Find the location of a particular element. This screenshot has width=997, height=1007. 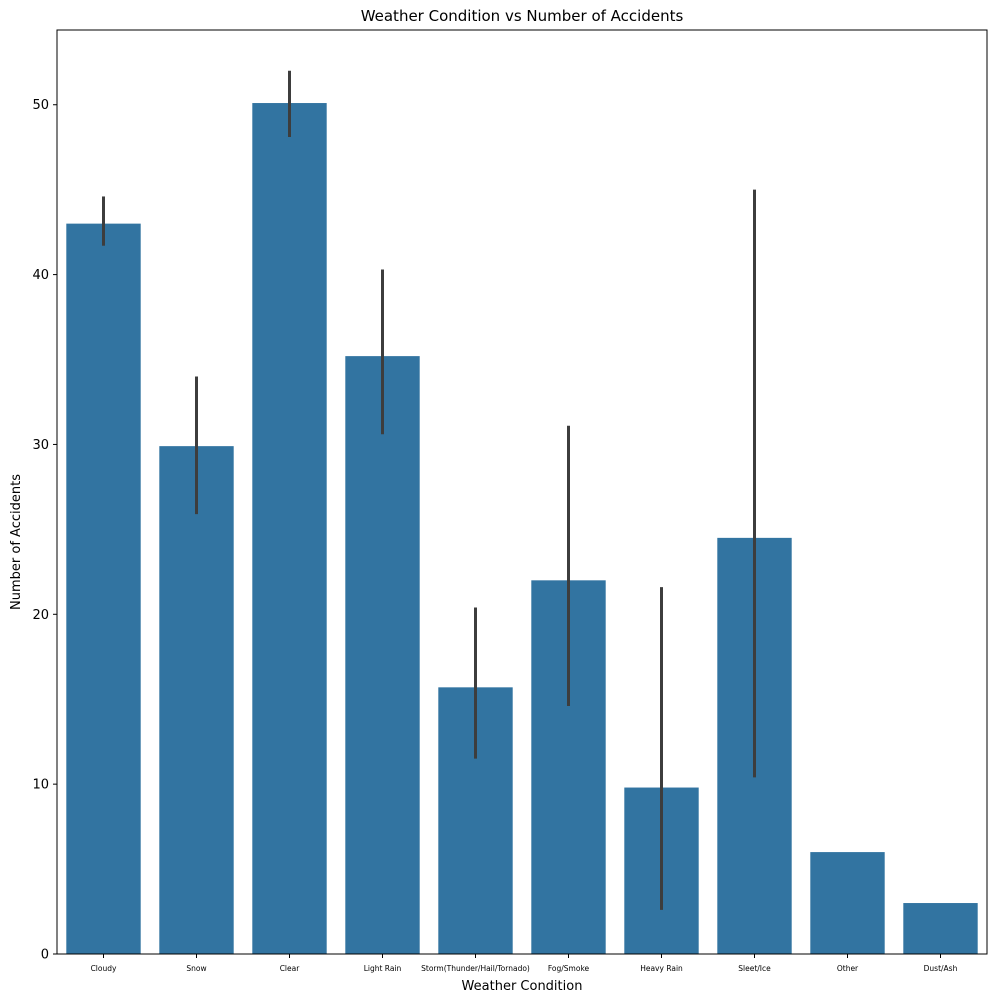

x-tick-label: Storm(Thunder/Hail/Tornado) is located at coordinates (475, 968).